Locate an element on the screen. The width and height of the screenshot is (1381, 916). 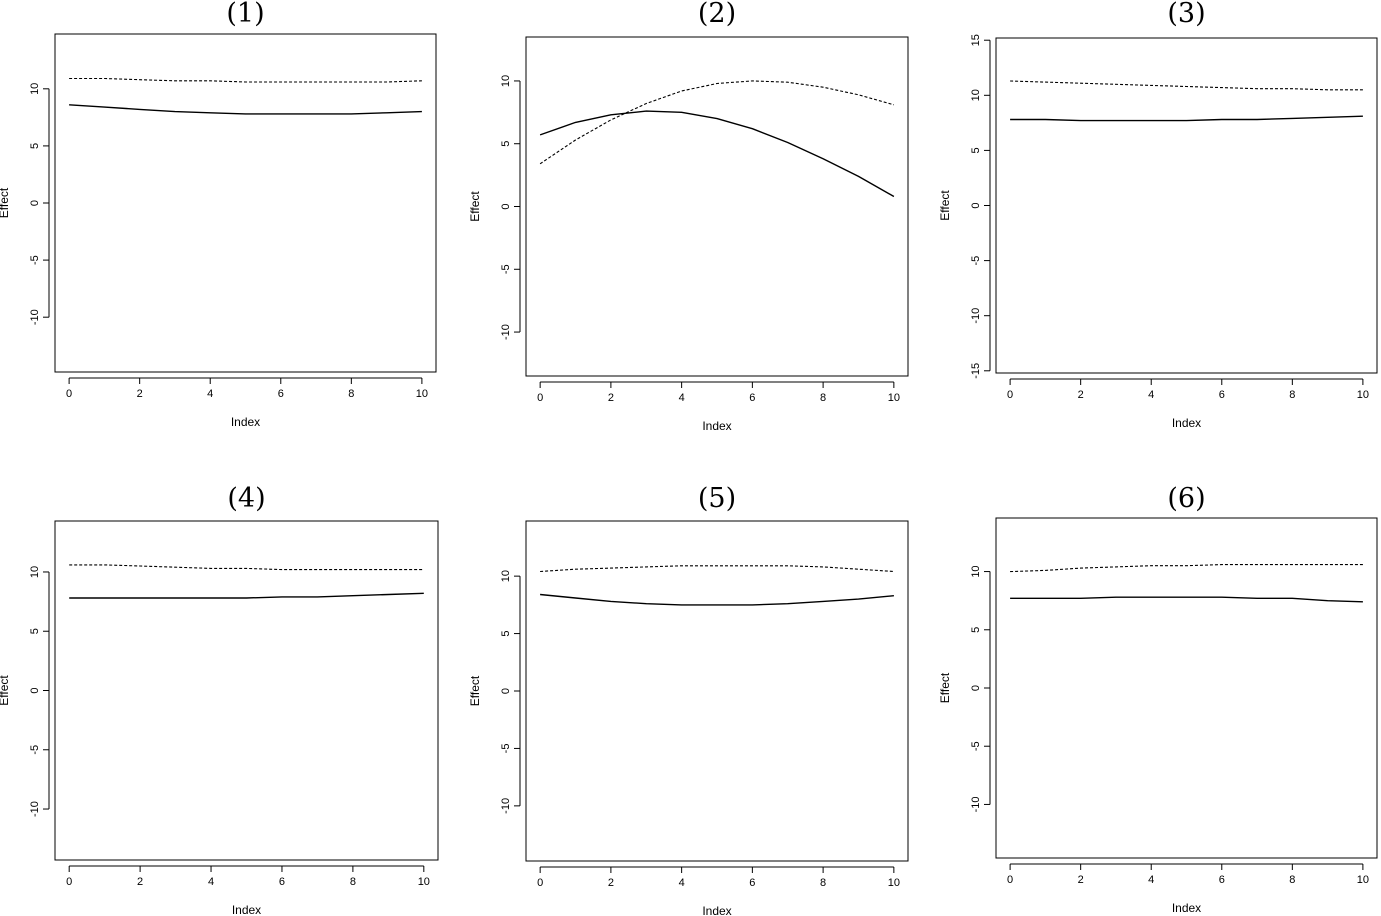
panel-title: (2) is located at coordinates (717, 14).